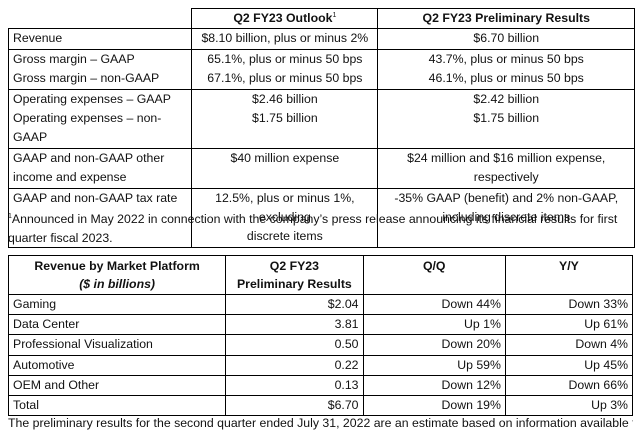  I want to click on row-label-line: Operating expenses – GAAP, so click(92, 98).